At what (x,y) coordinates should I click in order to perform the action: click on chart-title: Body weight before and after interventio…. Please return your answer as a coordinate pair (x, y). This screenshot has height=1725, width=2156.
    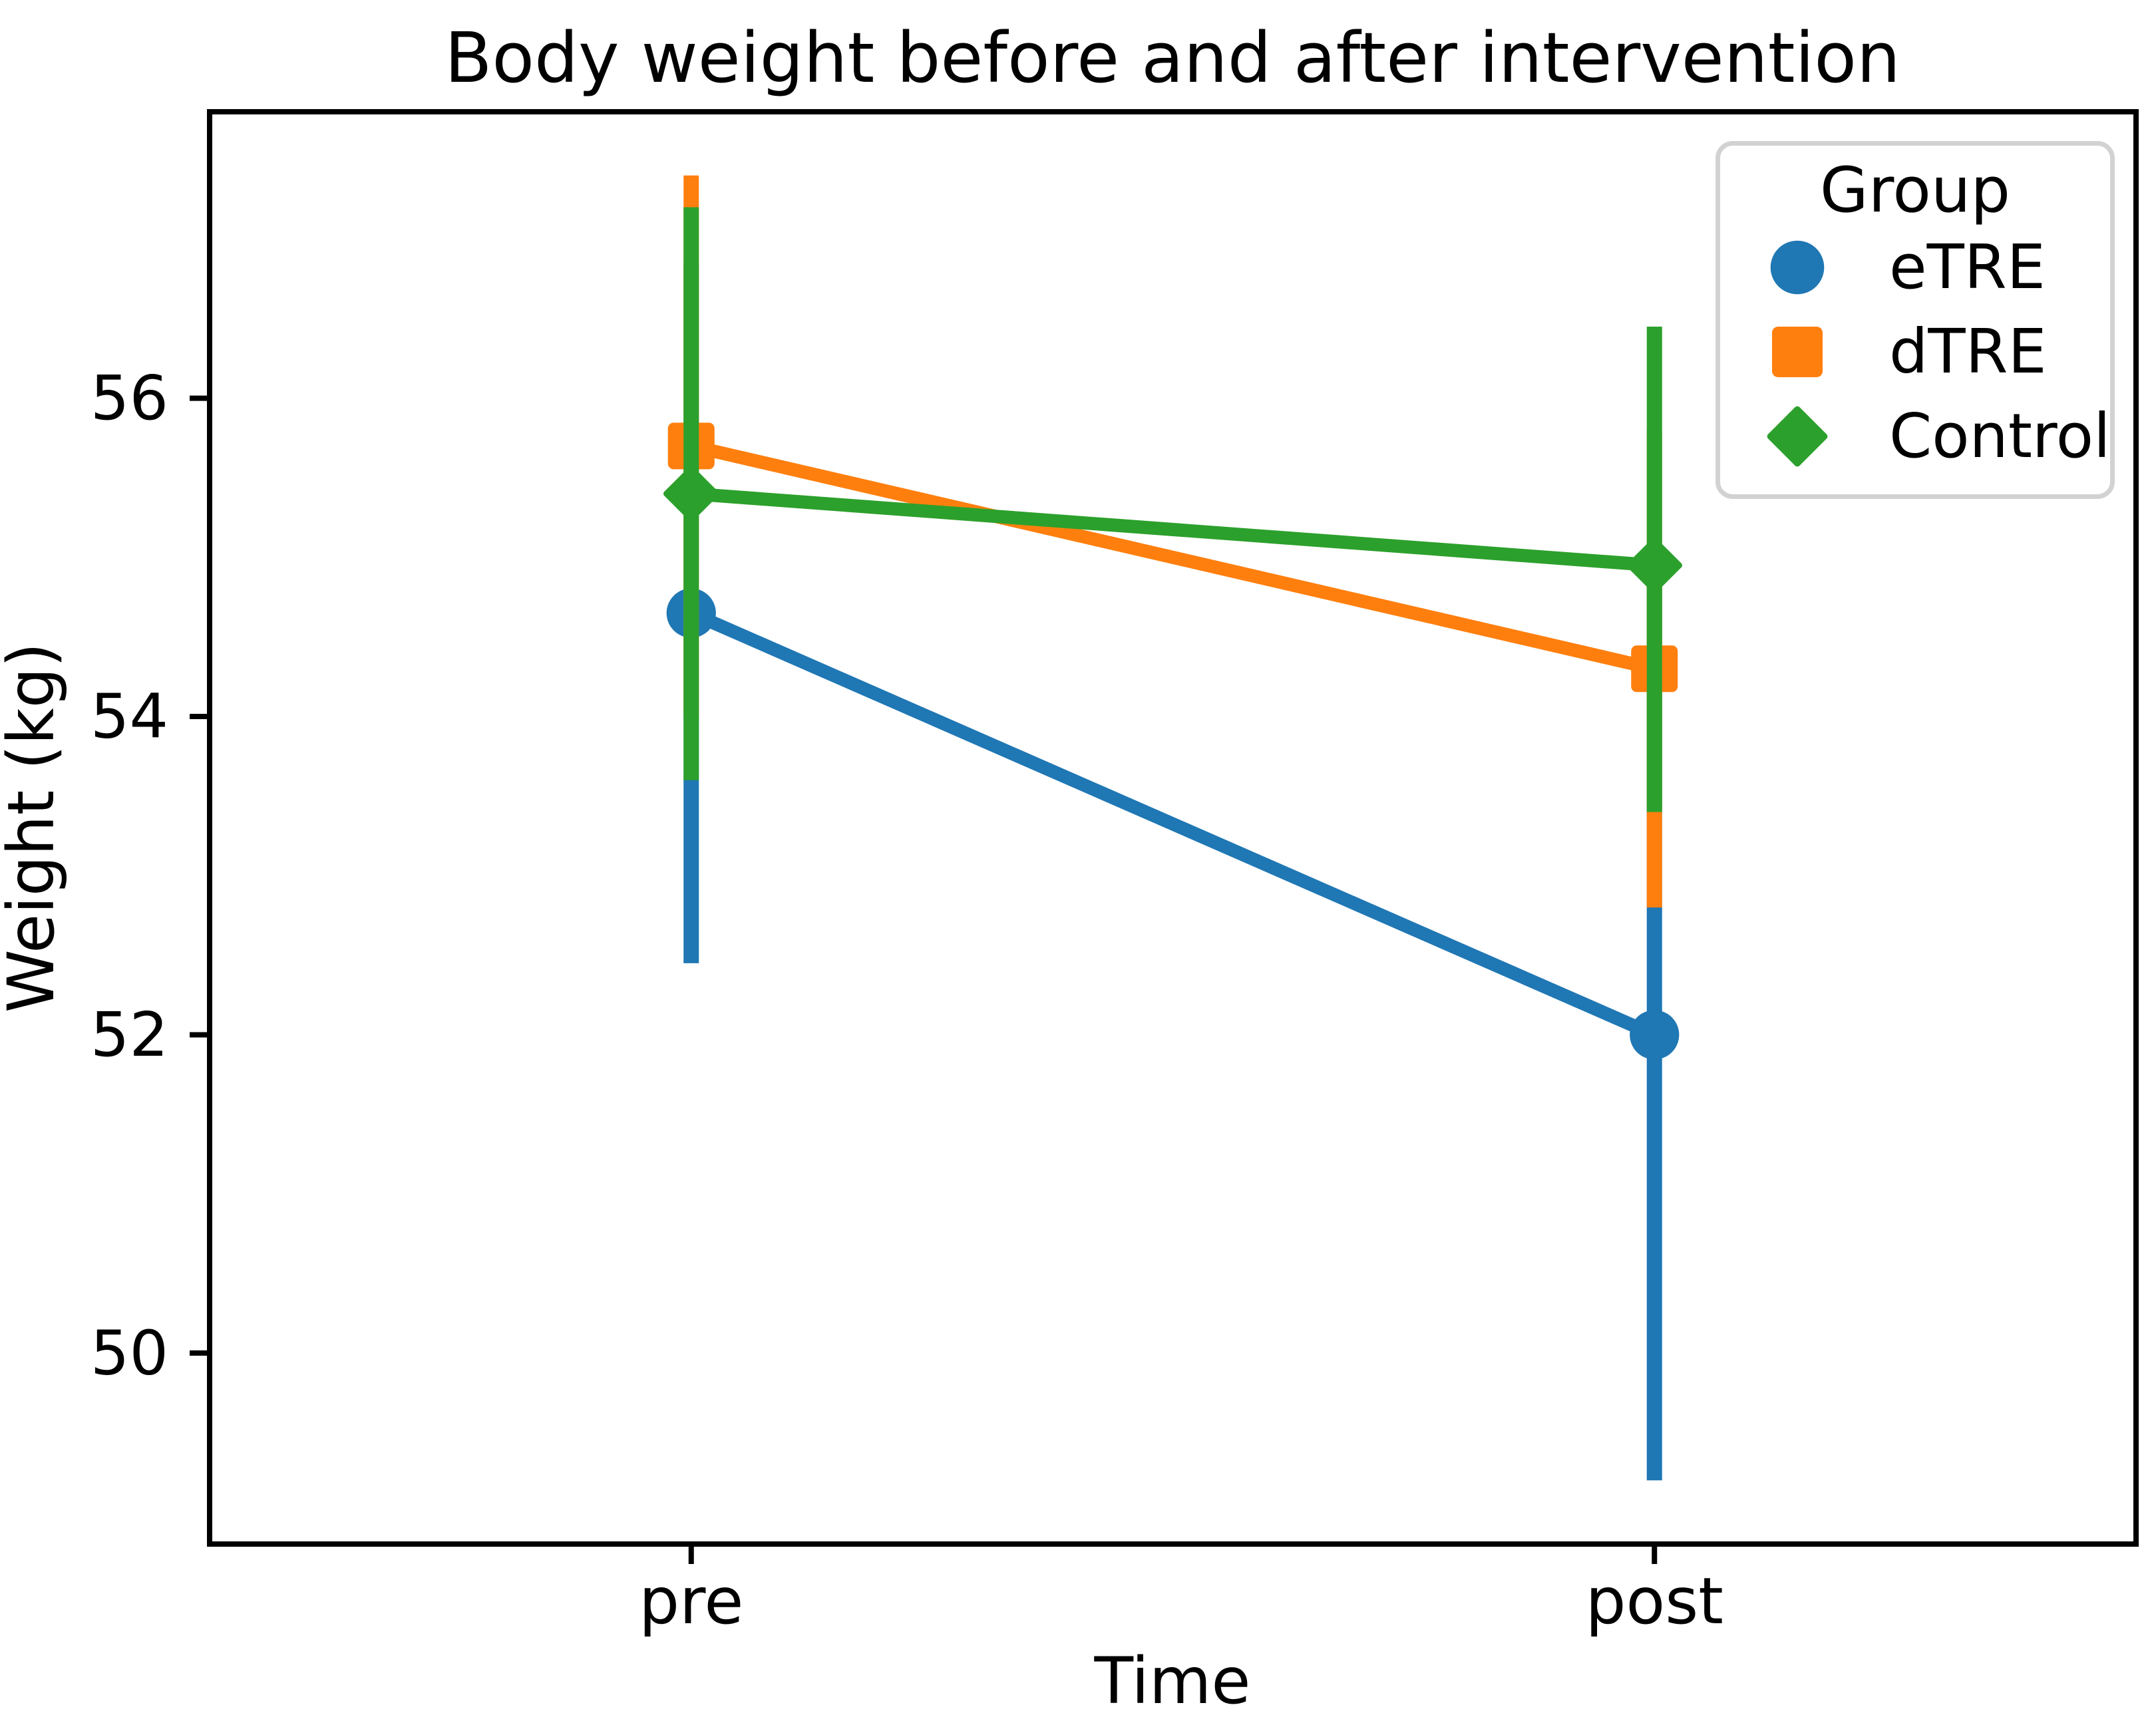
    Looking at the image, I should click on (1172, 58).